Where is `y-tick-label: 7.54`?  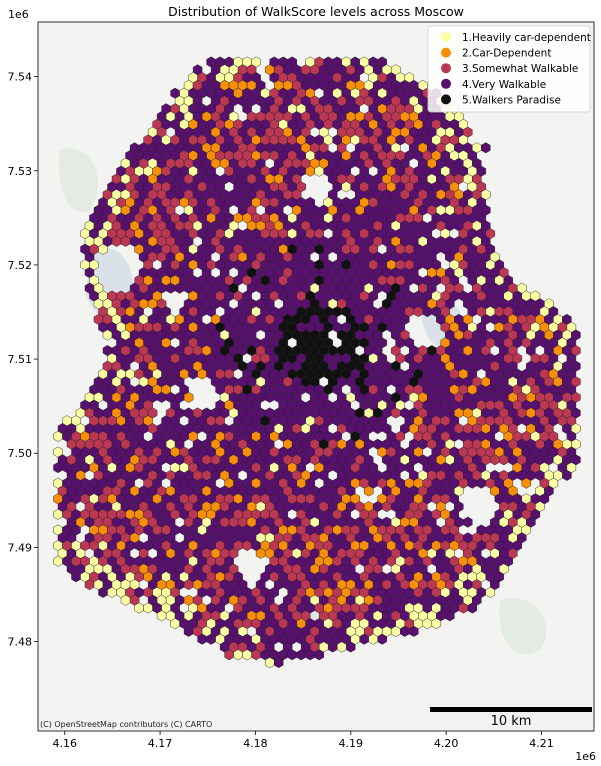 y-tick-label: 7.54 is located at coordinates (20, 77).